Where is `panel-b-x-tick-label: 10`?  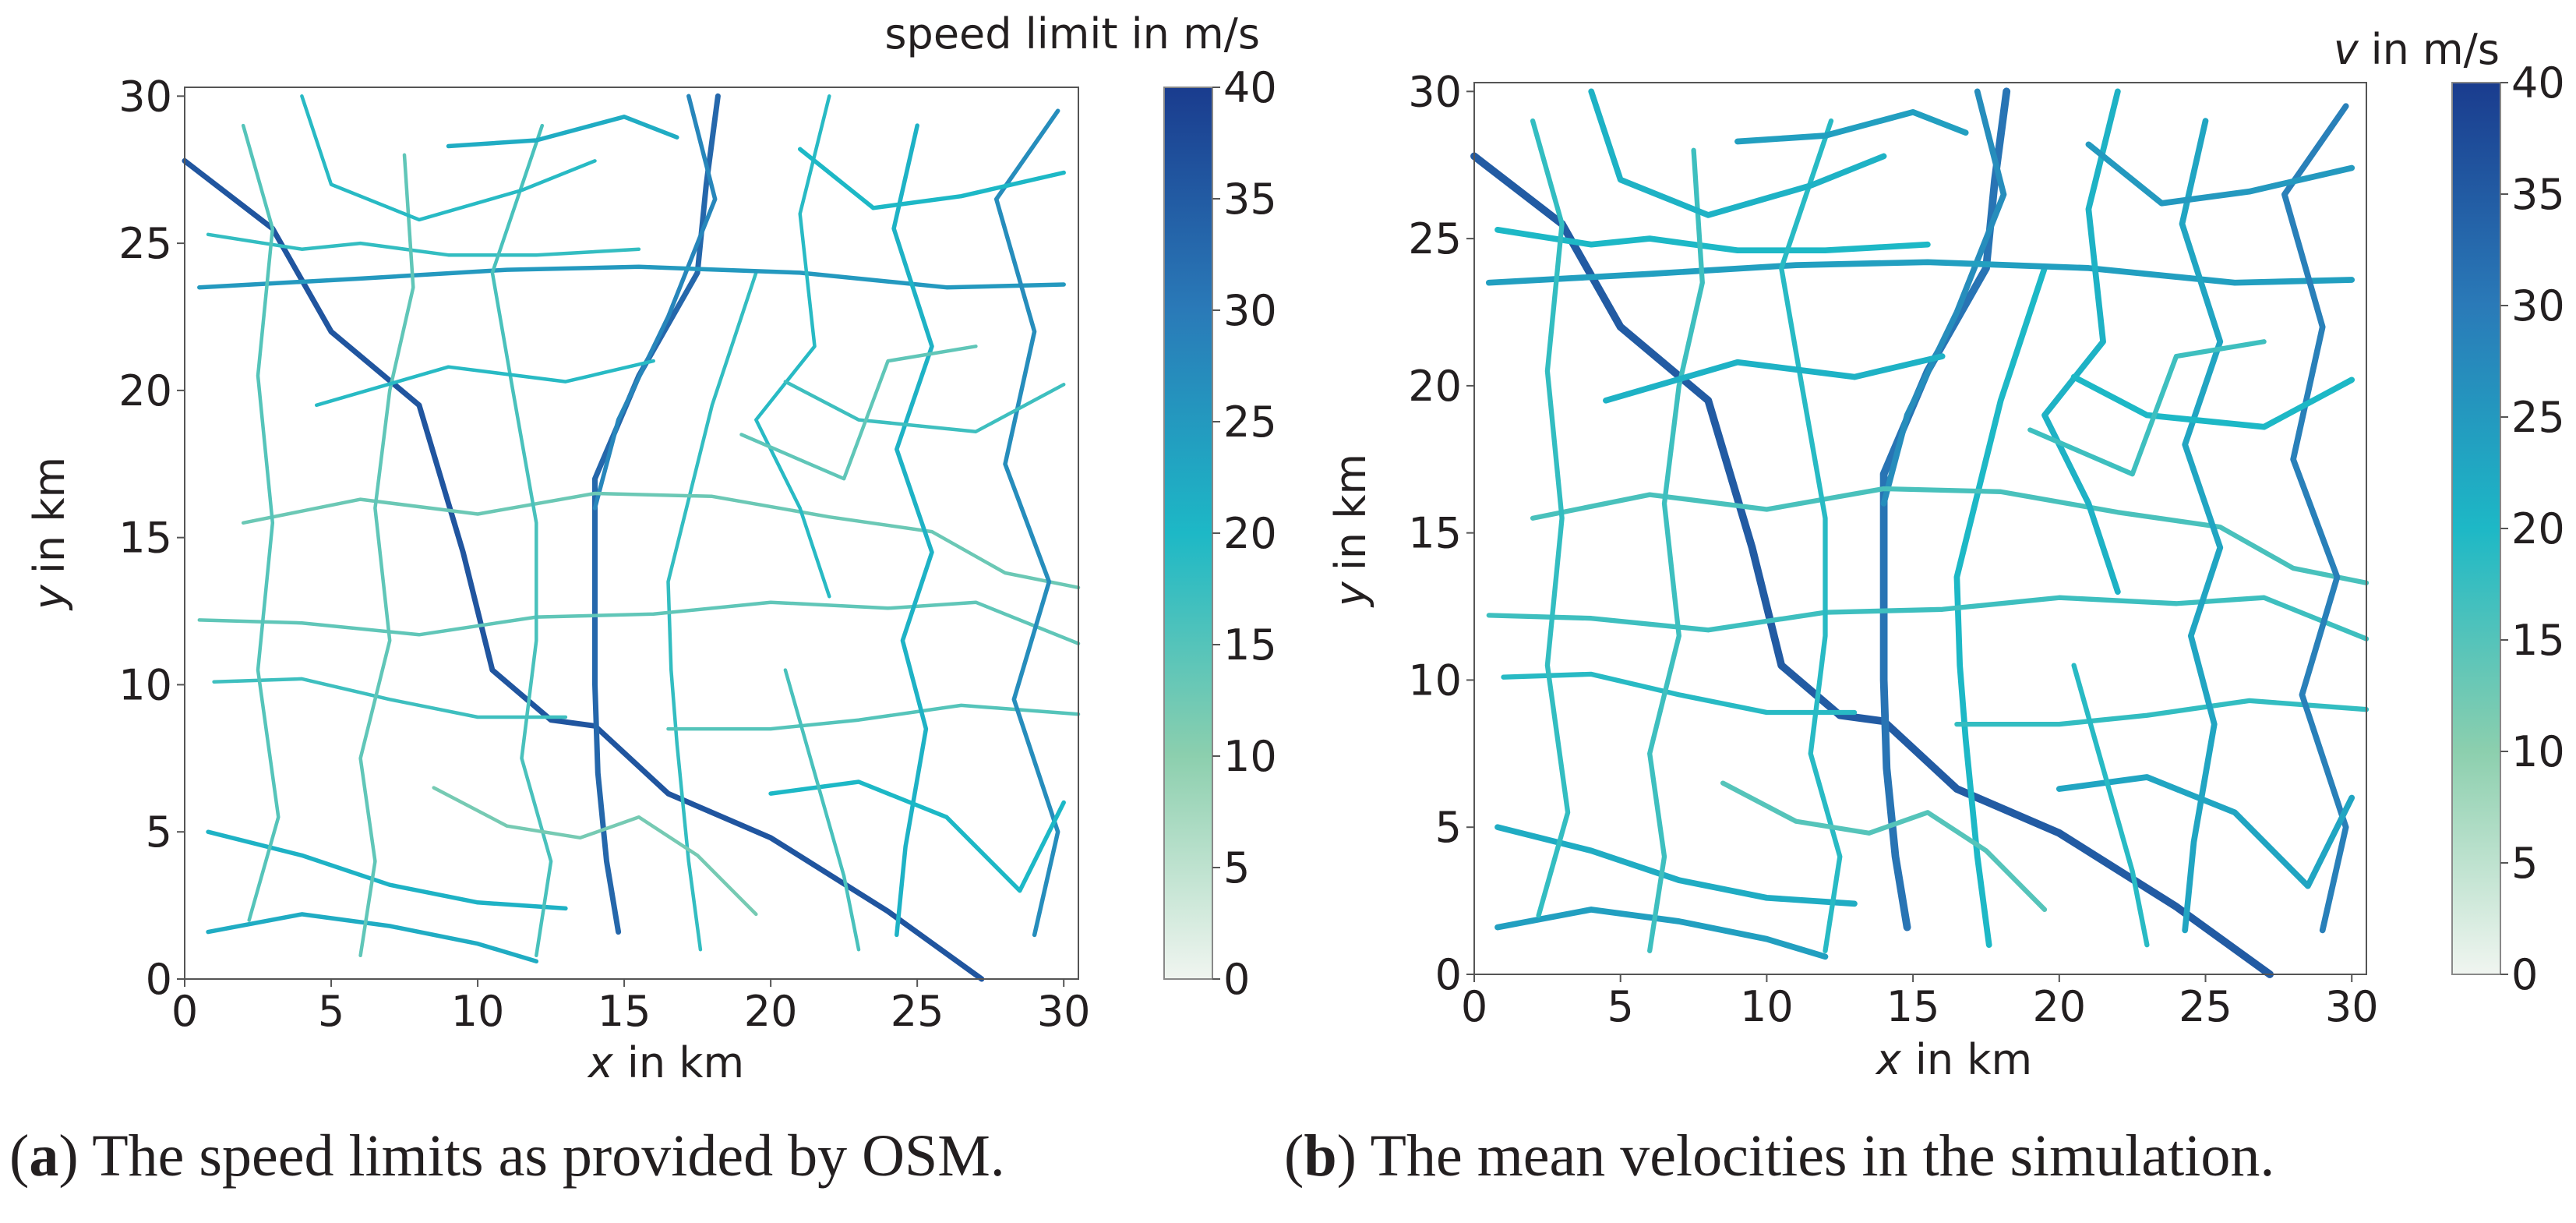 panel-b-x-tick-label: 10 is located at coordinates (1767, 1006).